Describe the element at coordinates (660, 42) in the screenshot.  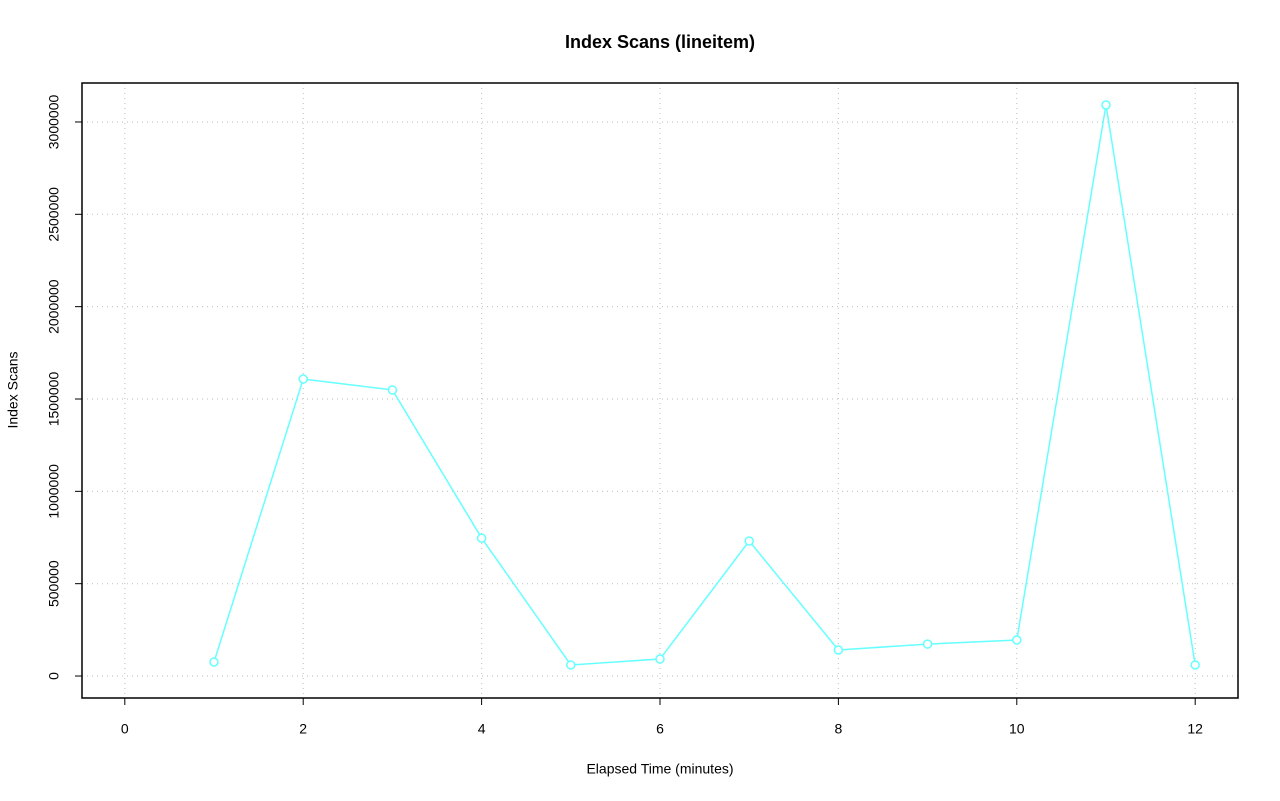
I see `chart-title: Index Scans (lineitem)` at that location.